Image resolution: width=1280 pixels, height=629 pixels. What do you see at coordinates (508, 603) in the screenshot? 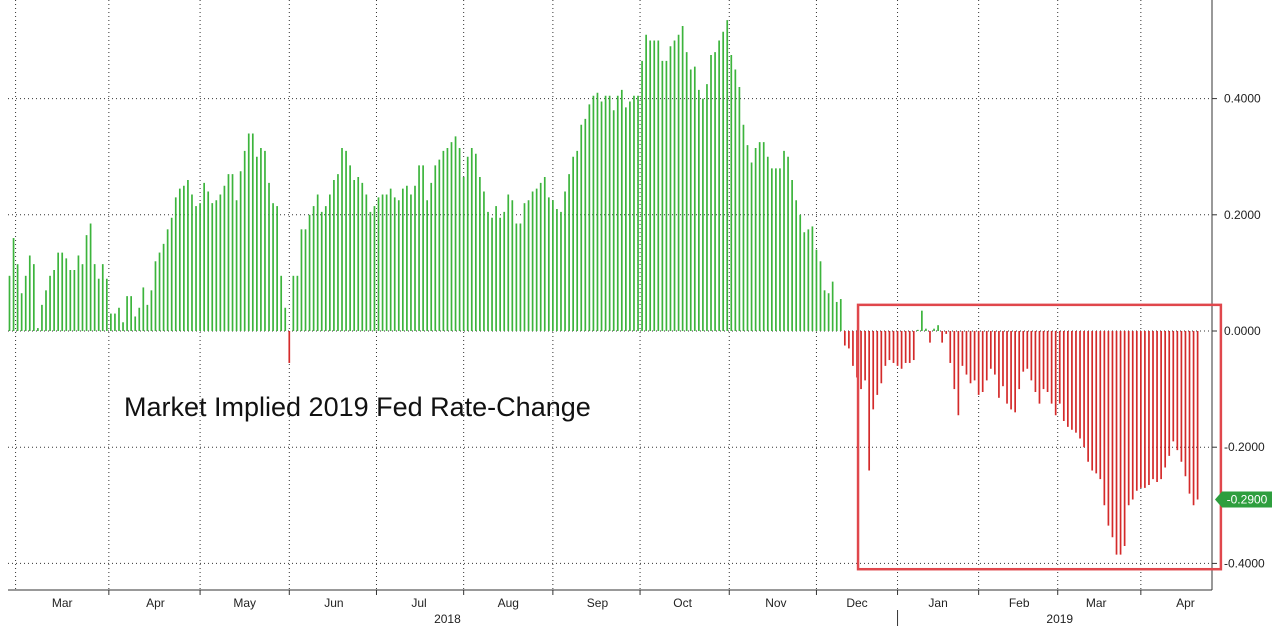
I see `x-tick-label: Aug` at bounding box center [508, 603].